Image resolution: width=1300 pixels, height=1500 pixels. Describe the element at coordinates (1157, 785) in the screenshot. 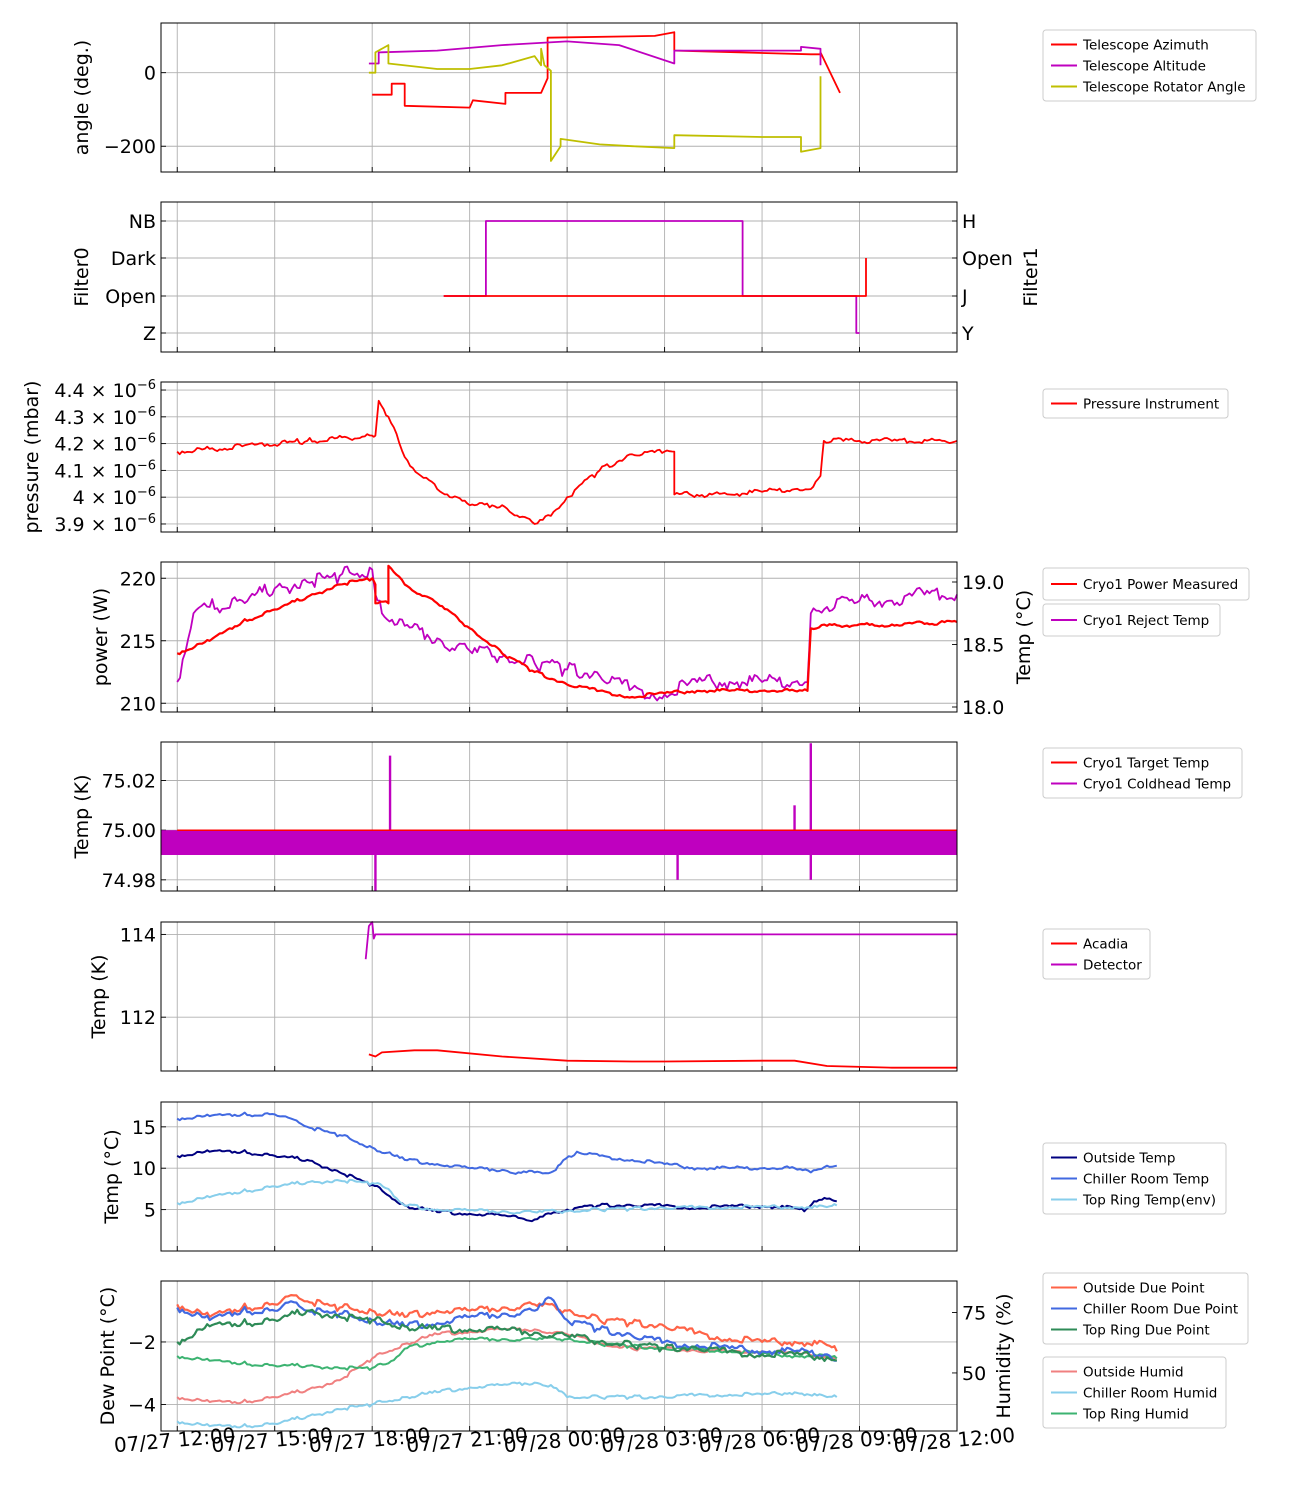

I see `legend-label: Cryo1 Coldhead Temp` at that location.